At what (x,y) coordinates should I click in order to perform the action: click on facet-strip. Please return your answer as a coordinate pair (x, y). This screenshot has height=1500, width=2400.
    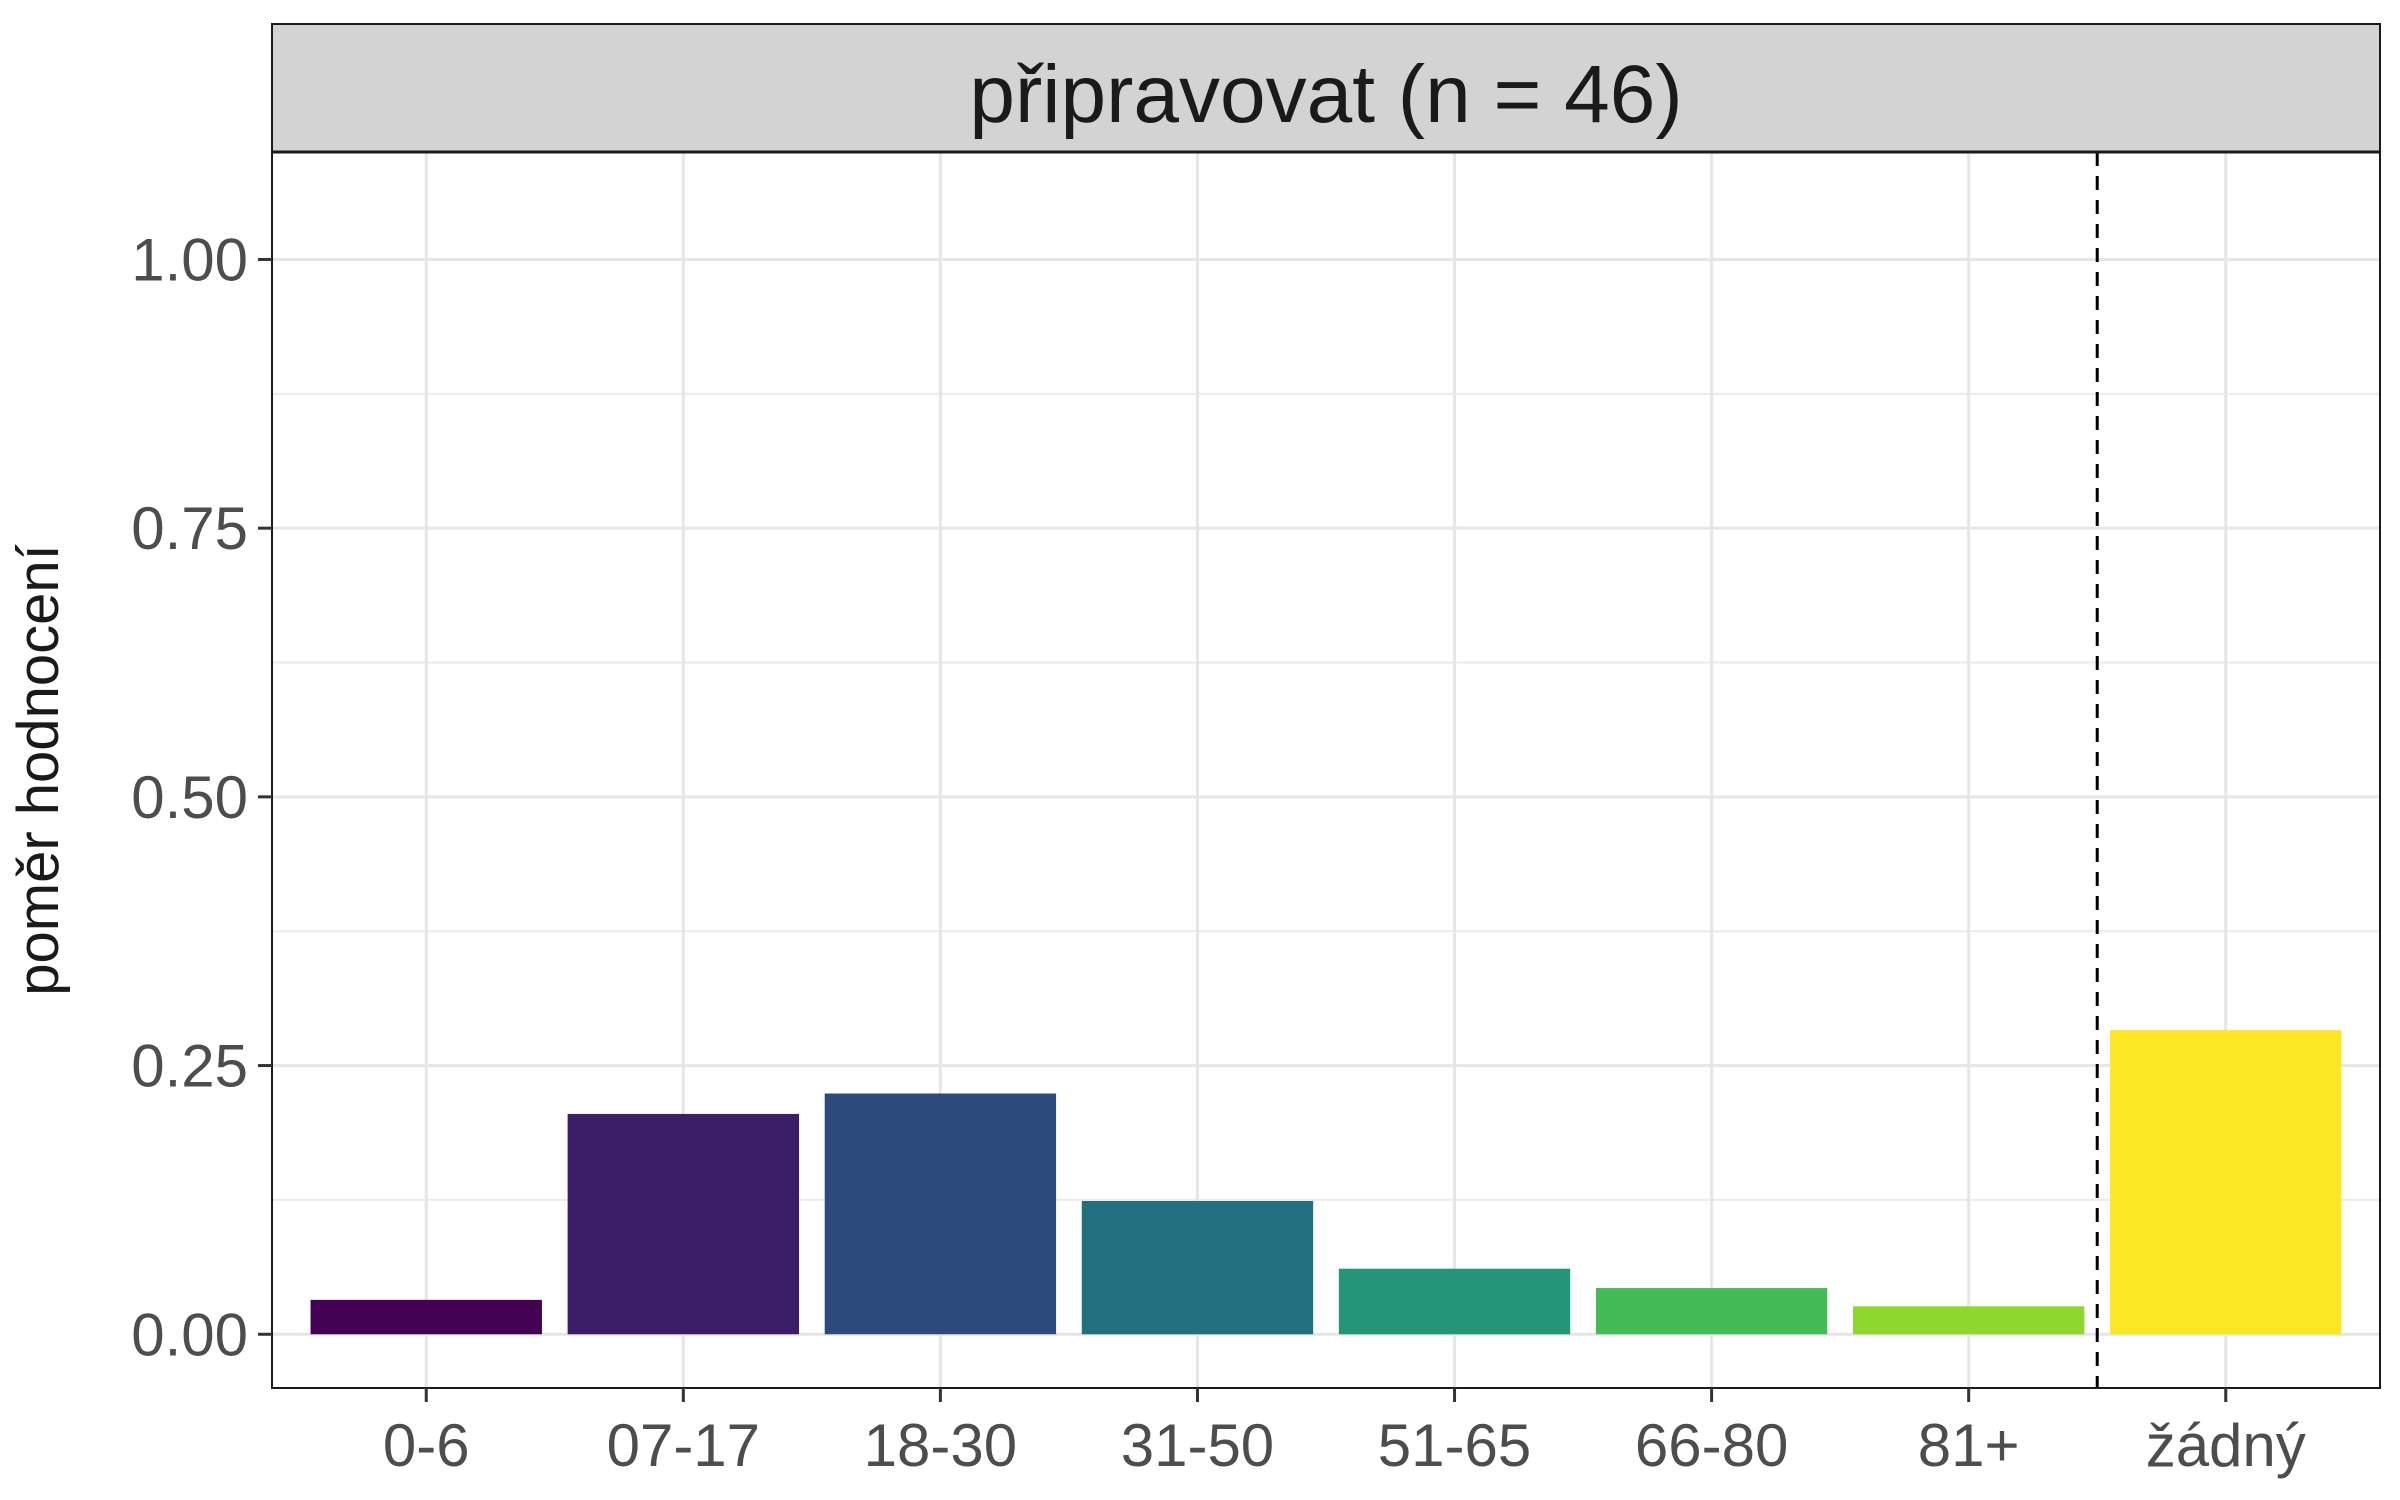
    Looking at the image, I should click on (1326, 88).